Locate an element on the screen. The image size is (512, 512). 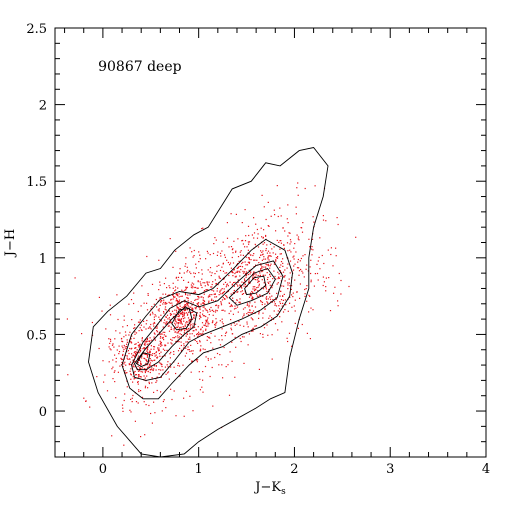
density-contour is located at coordinates (165, 338).